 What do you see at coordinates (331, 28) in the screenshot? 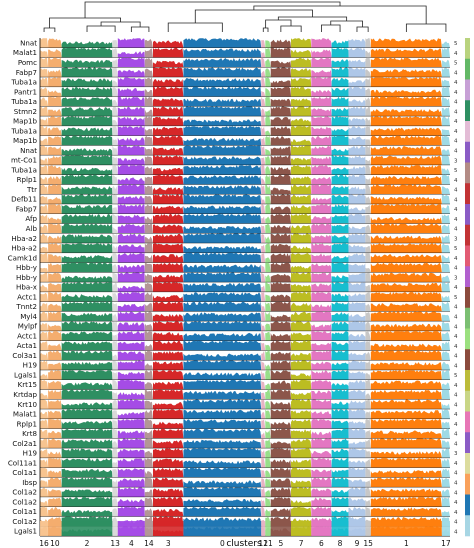
I see `dendrogram-link` at bounding box center [331, 28].